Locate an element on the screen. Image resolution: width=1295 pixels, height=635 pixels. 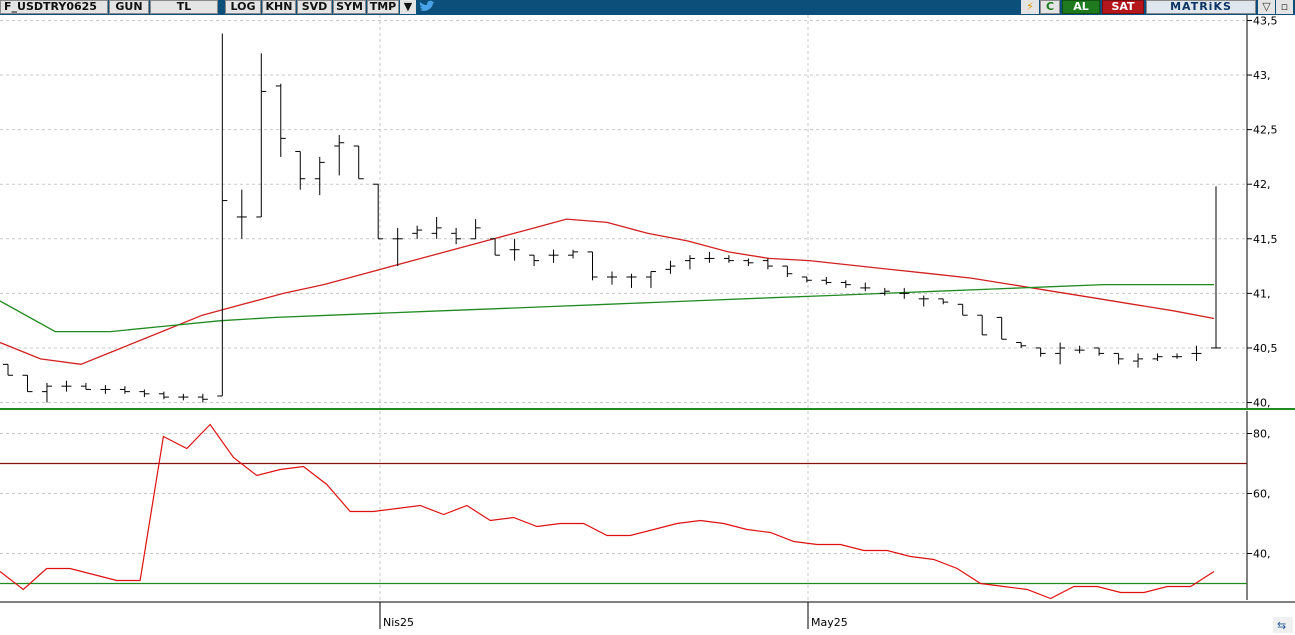
lightning-icon: ⚡ is located at coordinates (1030, 7).